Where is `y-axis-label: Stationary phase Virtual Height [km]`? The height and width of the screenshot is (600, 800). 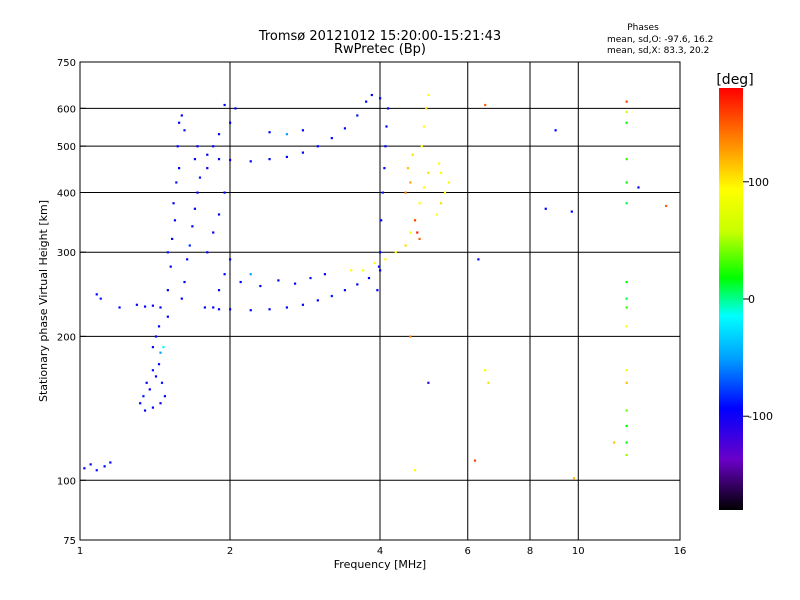
y-axis-label: Stationary phase Virtual Height [km] is located at coordinates (43, 301).